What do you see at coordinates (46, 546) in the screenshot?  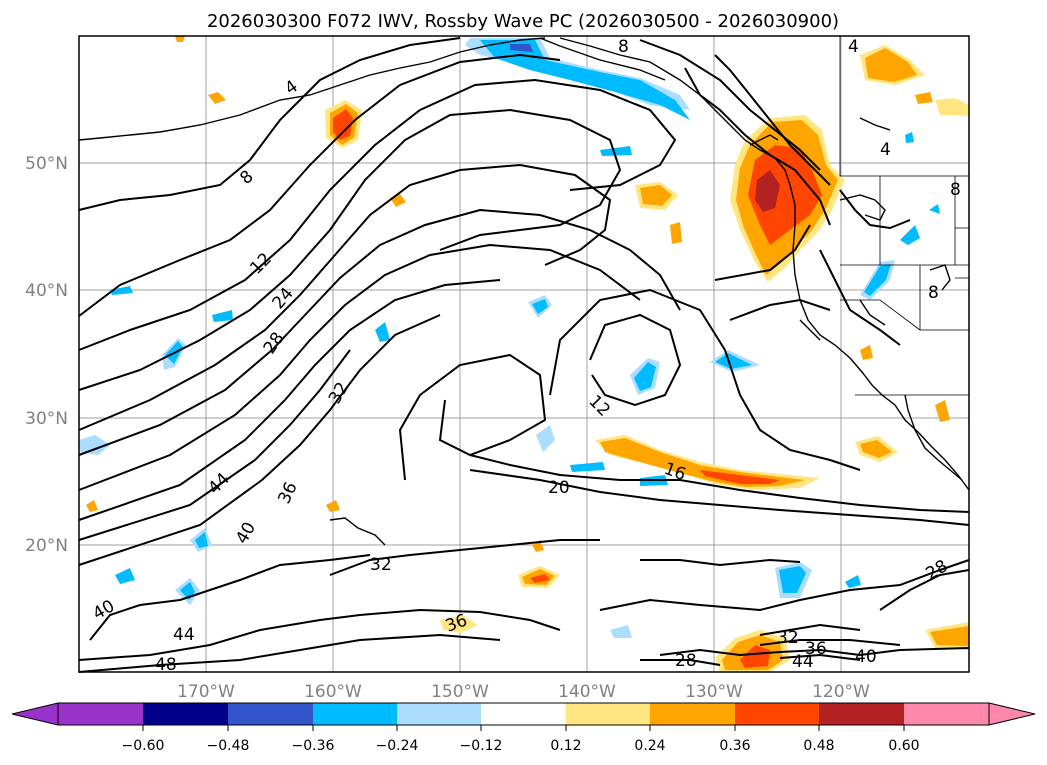 I see `lat-label-20n: 20°N` at bounding box center [46, 546].